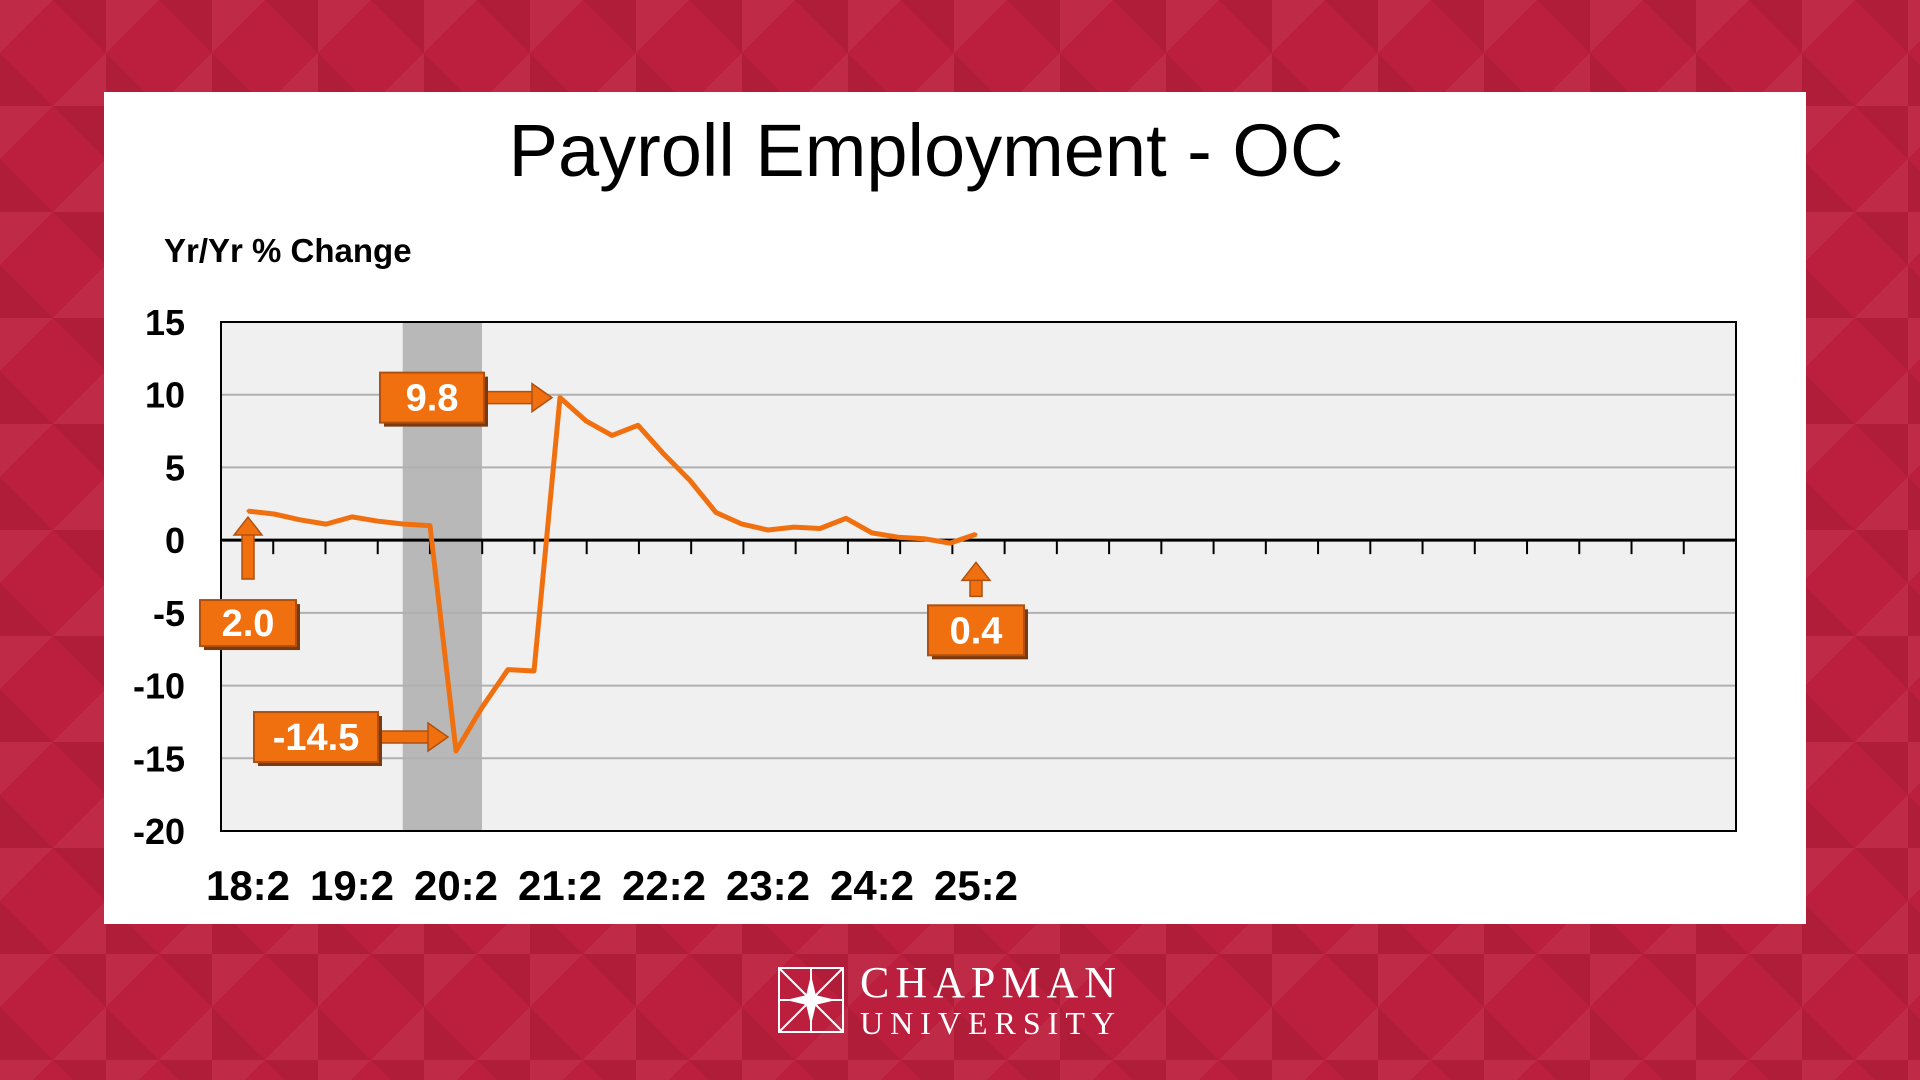 Image resolution: width=1920 pixels, height=1080 pixels. I want to click on x-tick-label: 20:2, so click(456, 885).